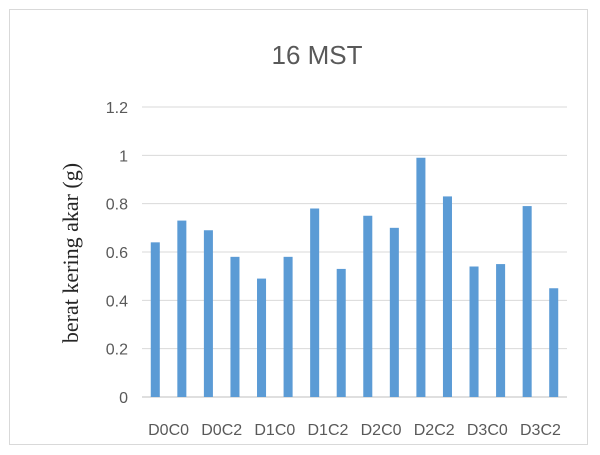  Describe the element at coordinates (553, 342) in the screenshot. I see `bar-d3c3` at that location.